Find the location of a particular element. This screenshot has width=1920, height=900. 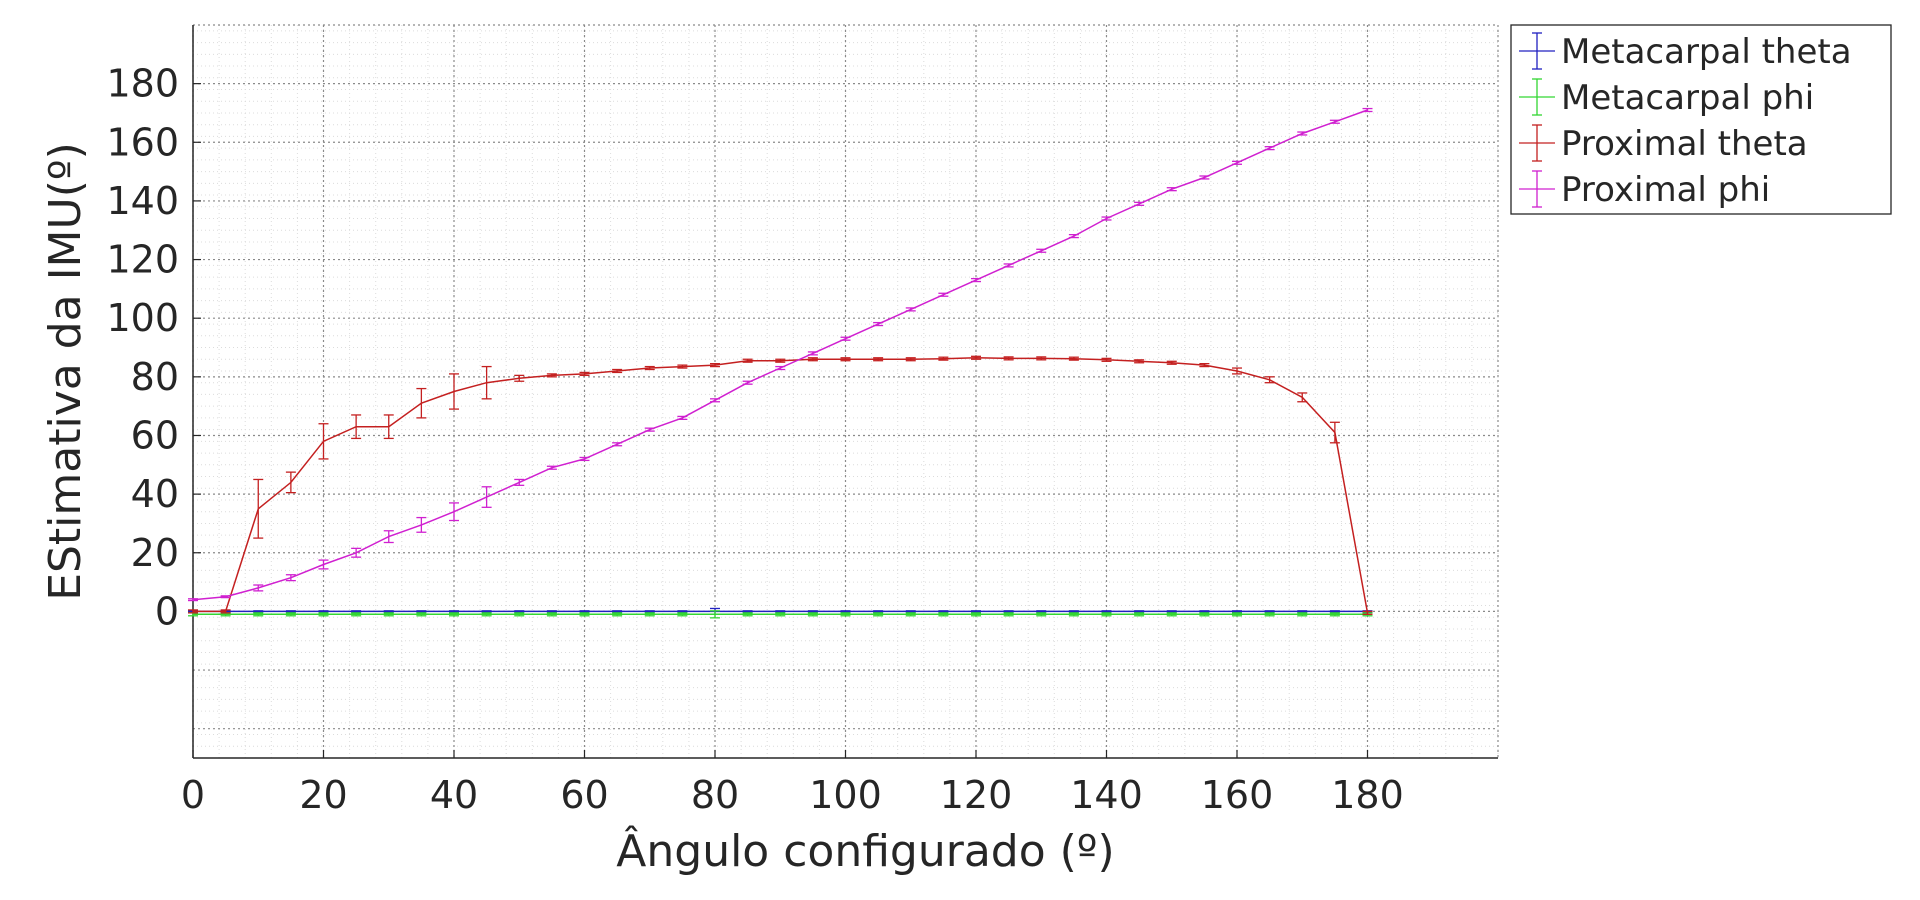

legend-label: Proximal theta is located at coordinates (1684, 144).